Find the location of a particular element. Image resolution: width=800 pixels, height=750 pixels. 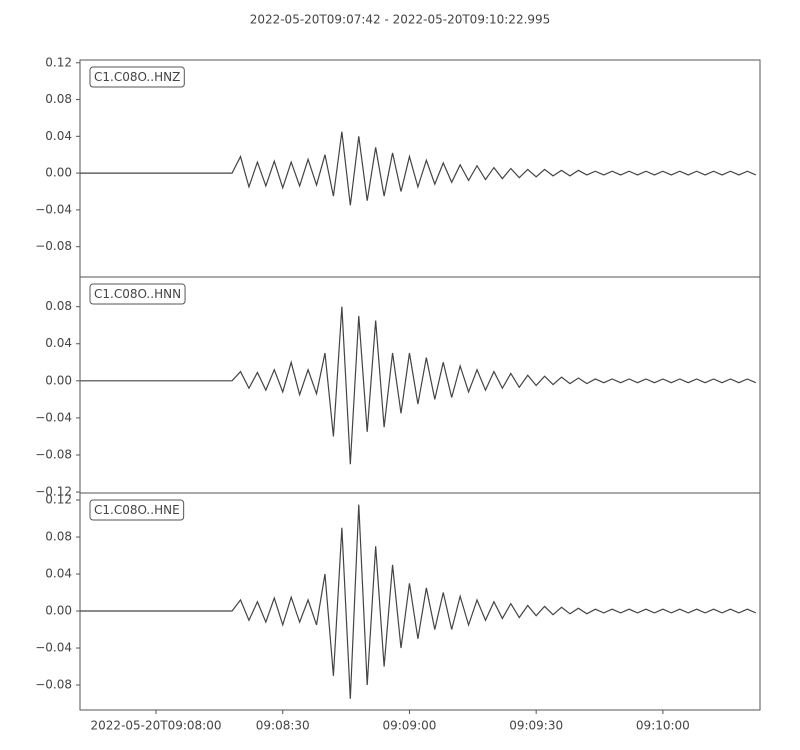

x-tick-label: 09:09:30 is located at coordinates (536, 726).